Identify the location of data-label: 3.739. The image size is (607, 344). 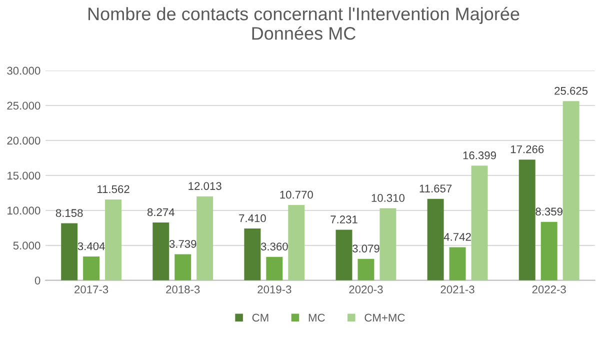
(182, 244).